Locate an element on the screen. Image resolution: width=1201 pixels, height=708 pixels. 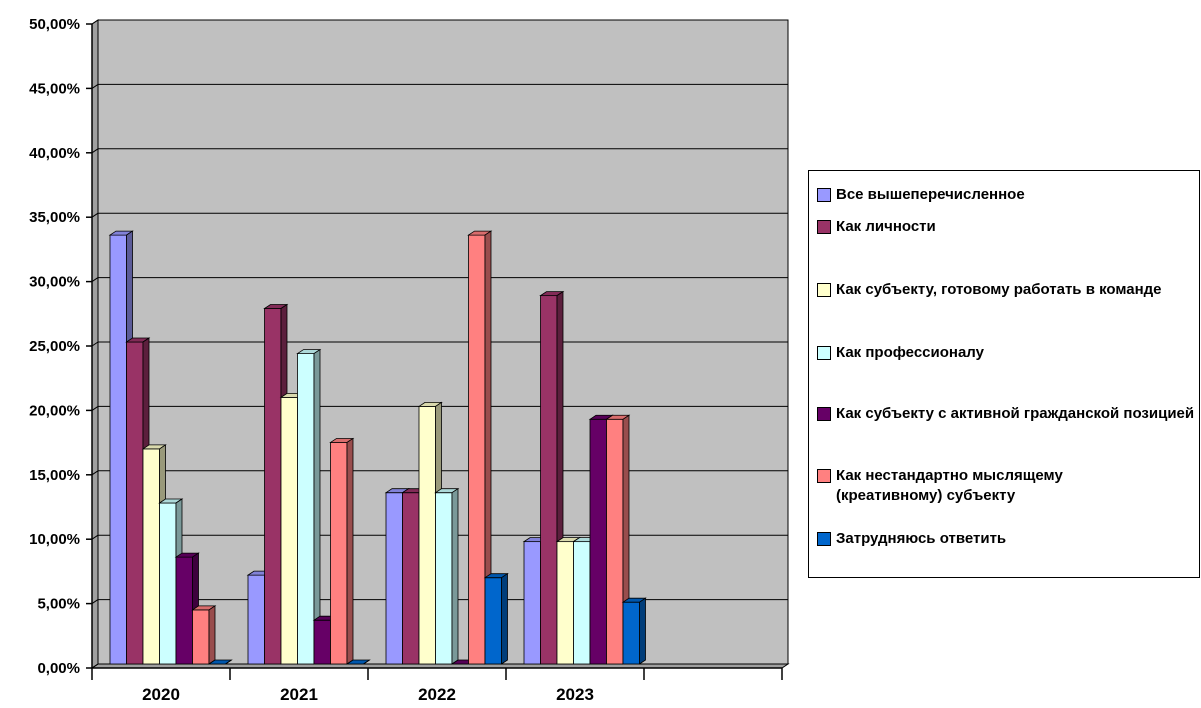
y-tick-label: 15,00% is located at coordinates (54, 475).